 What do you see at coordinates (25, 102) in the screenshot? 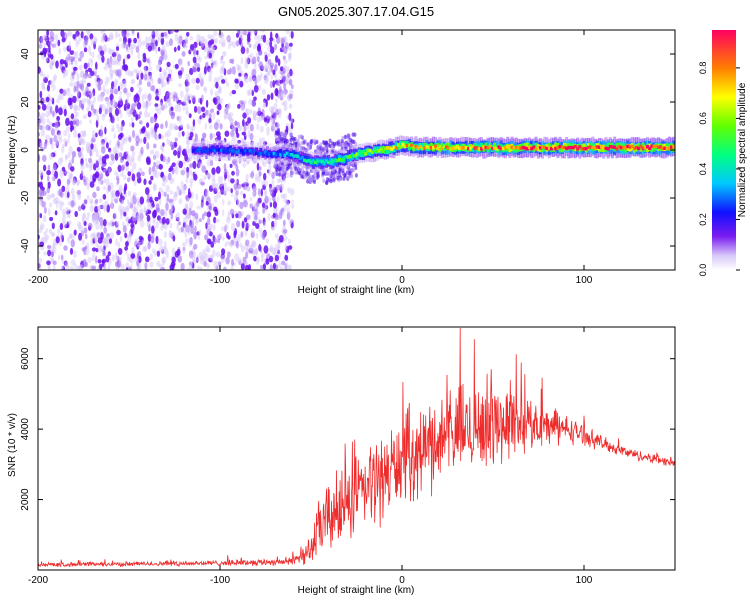
I see `y-tick-label: 20` at bounding box center [25, 102].